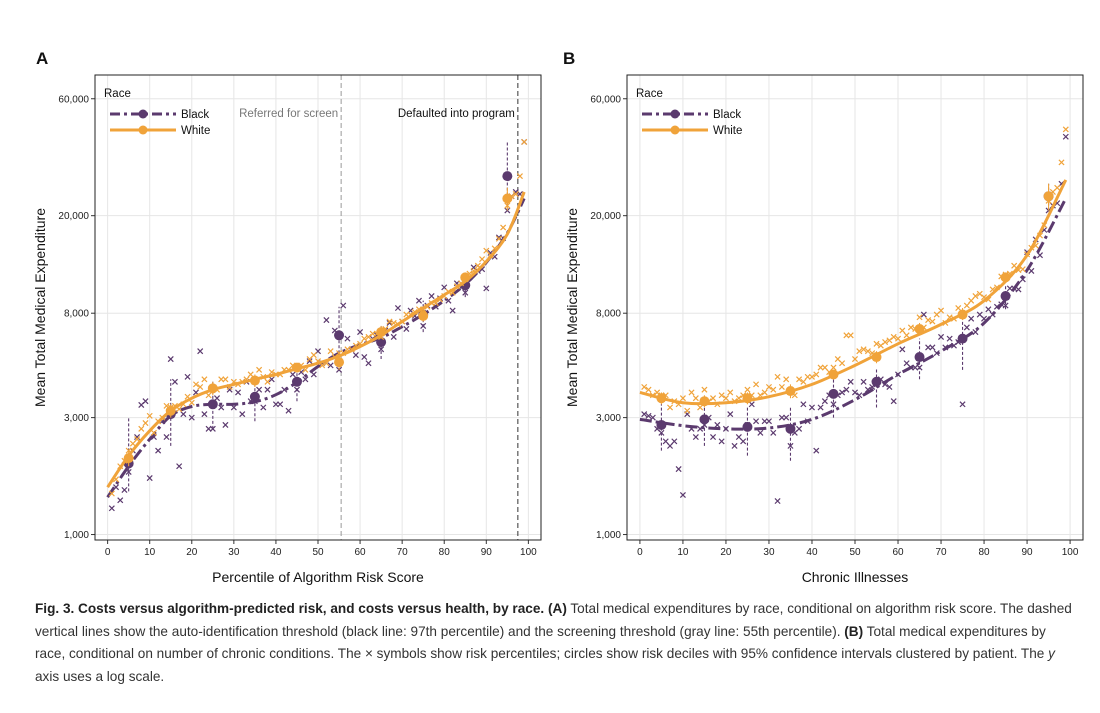  I want to click on legend-title: Race, so click(649, 94).